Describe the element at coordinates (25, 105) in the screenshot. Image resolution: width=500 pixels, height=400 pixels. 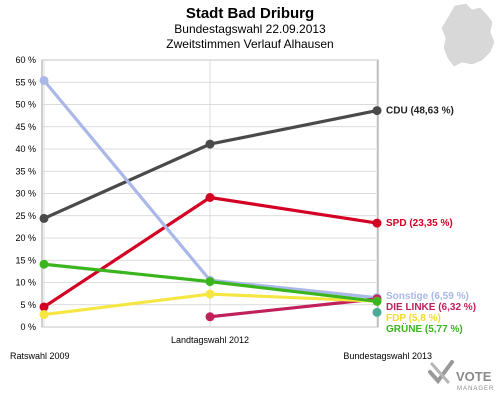
I see `y-tick-label: 50 %` at that location.